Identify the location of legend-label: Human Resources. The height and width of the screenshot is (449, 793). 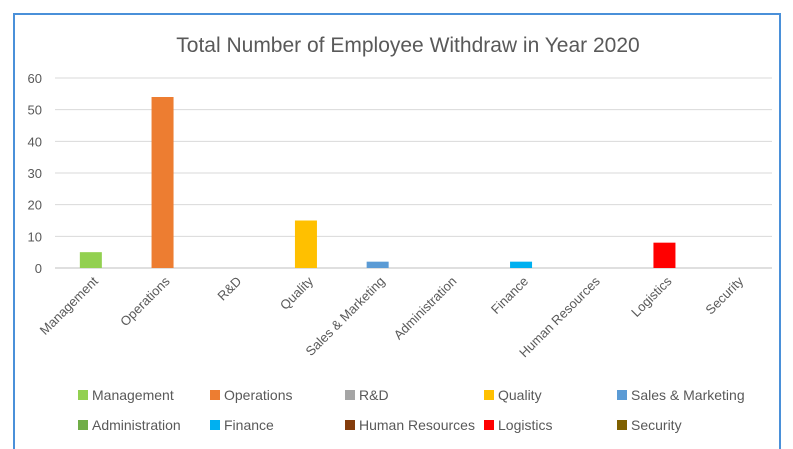
(417, 425).